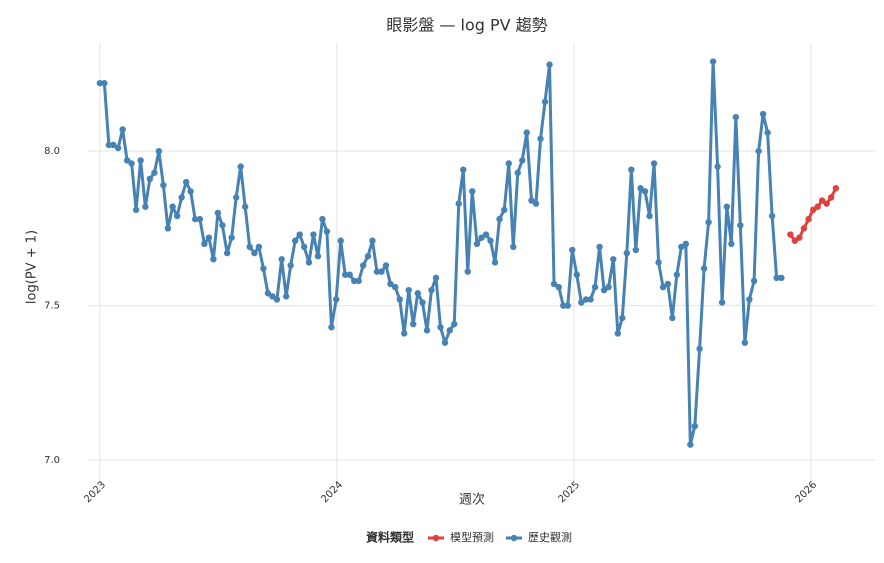 The height and width of the screenshot is (563, 884). Describe the element at coordinates (52, 460) in the screenshot. I see `y-tick-label: 7.0` at that location.